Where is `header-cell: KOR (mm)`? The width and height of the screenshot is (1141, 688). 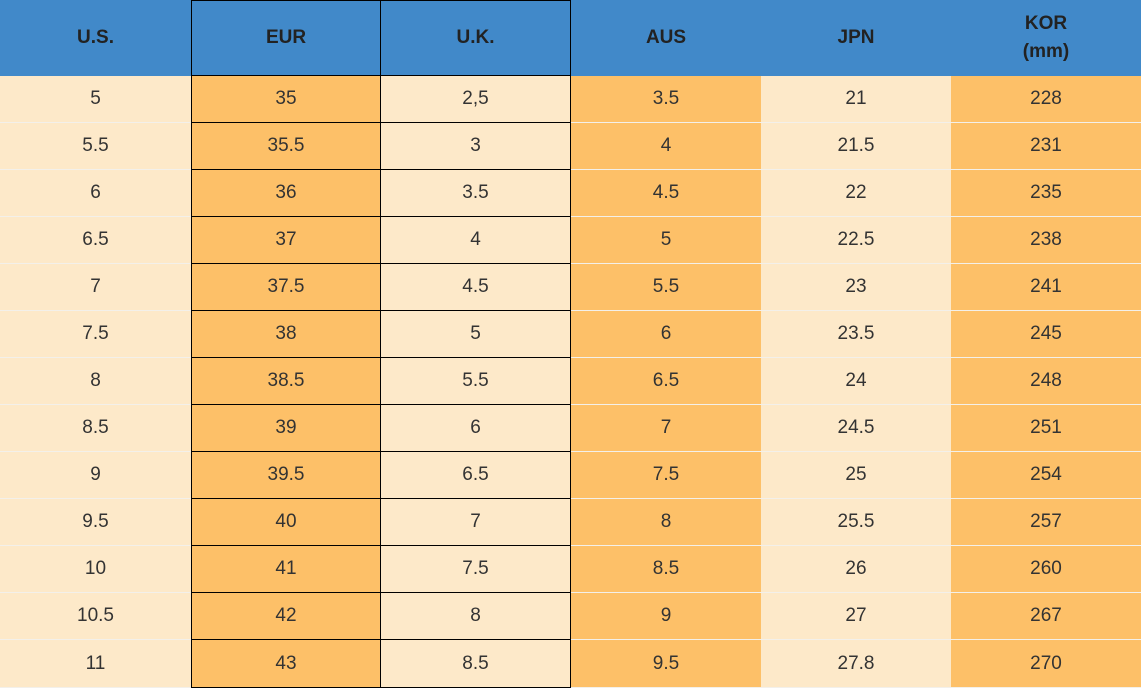 header-cell: KOR (mm) is located at coordinates (1046, 38).